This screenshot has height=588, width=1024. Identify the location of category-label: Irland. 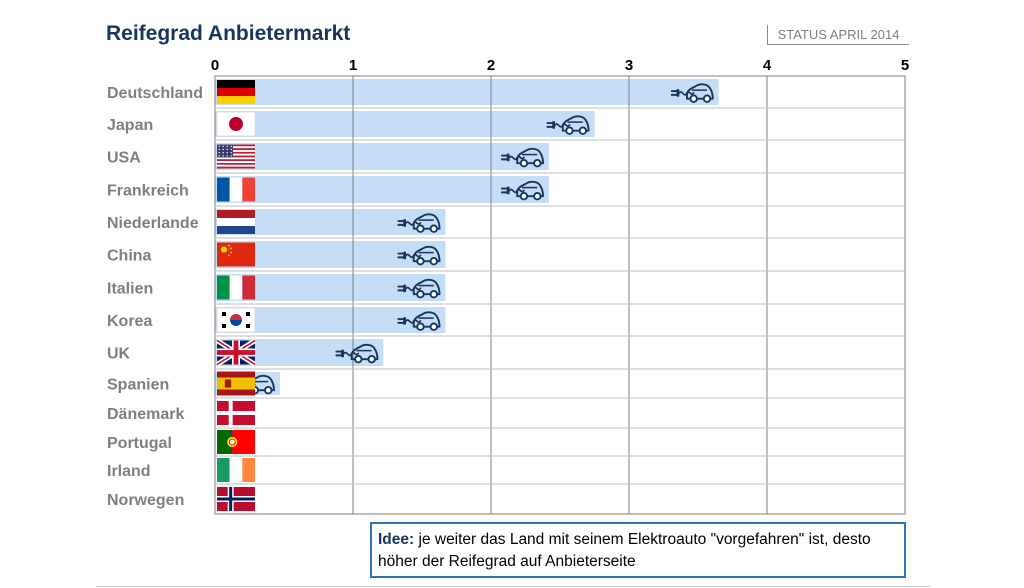
(129, 471).